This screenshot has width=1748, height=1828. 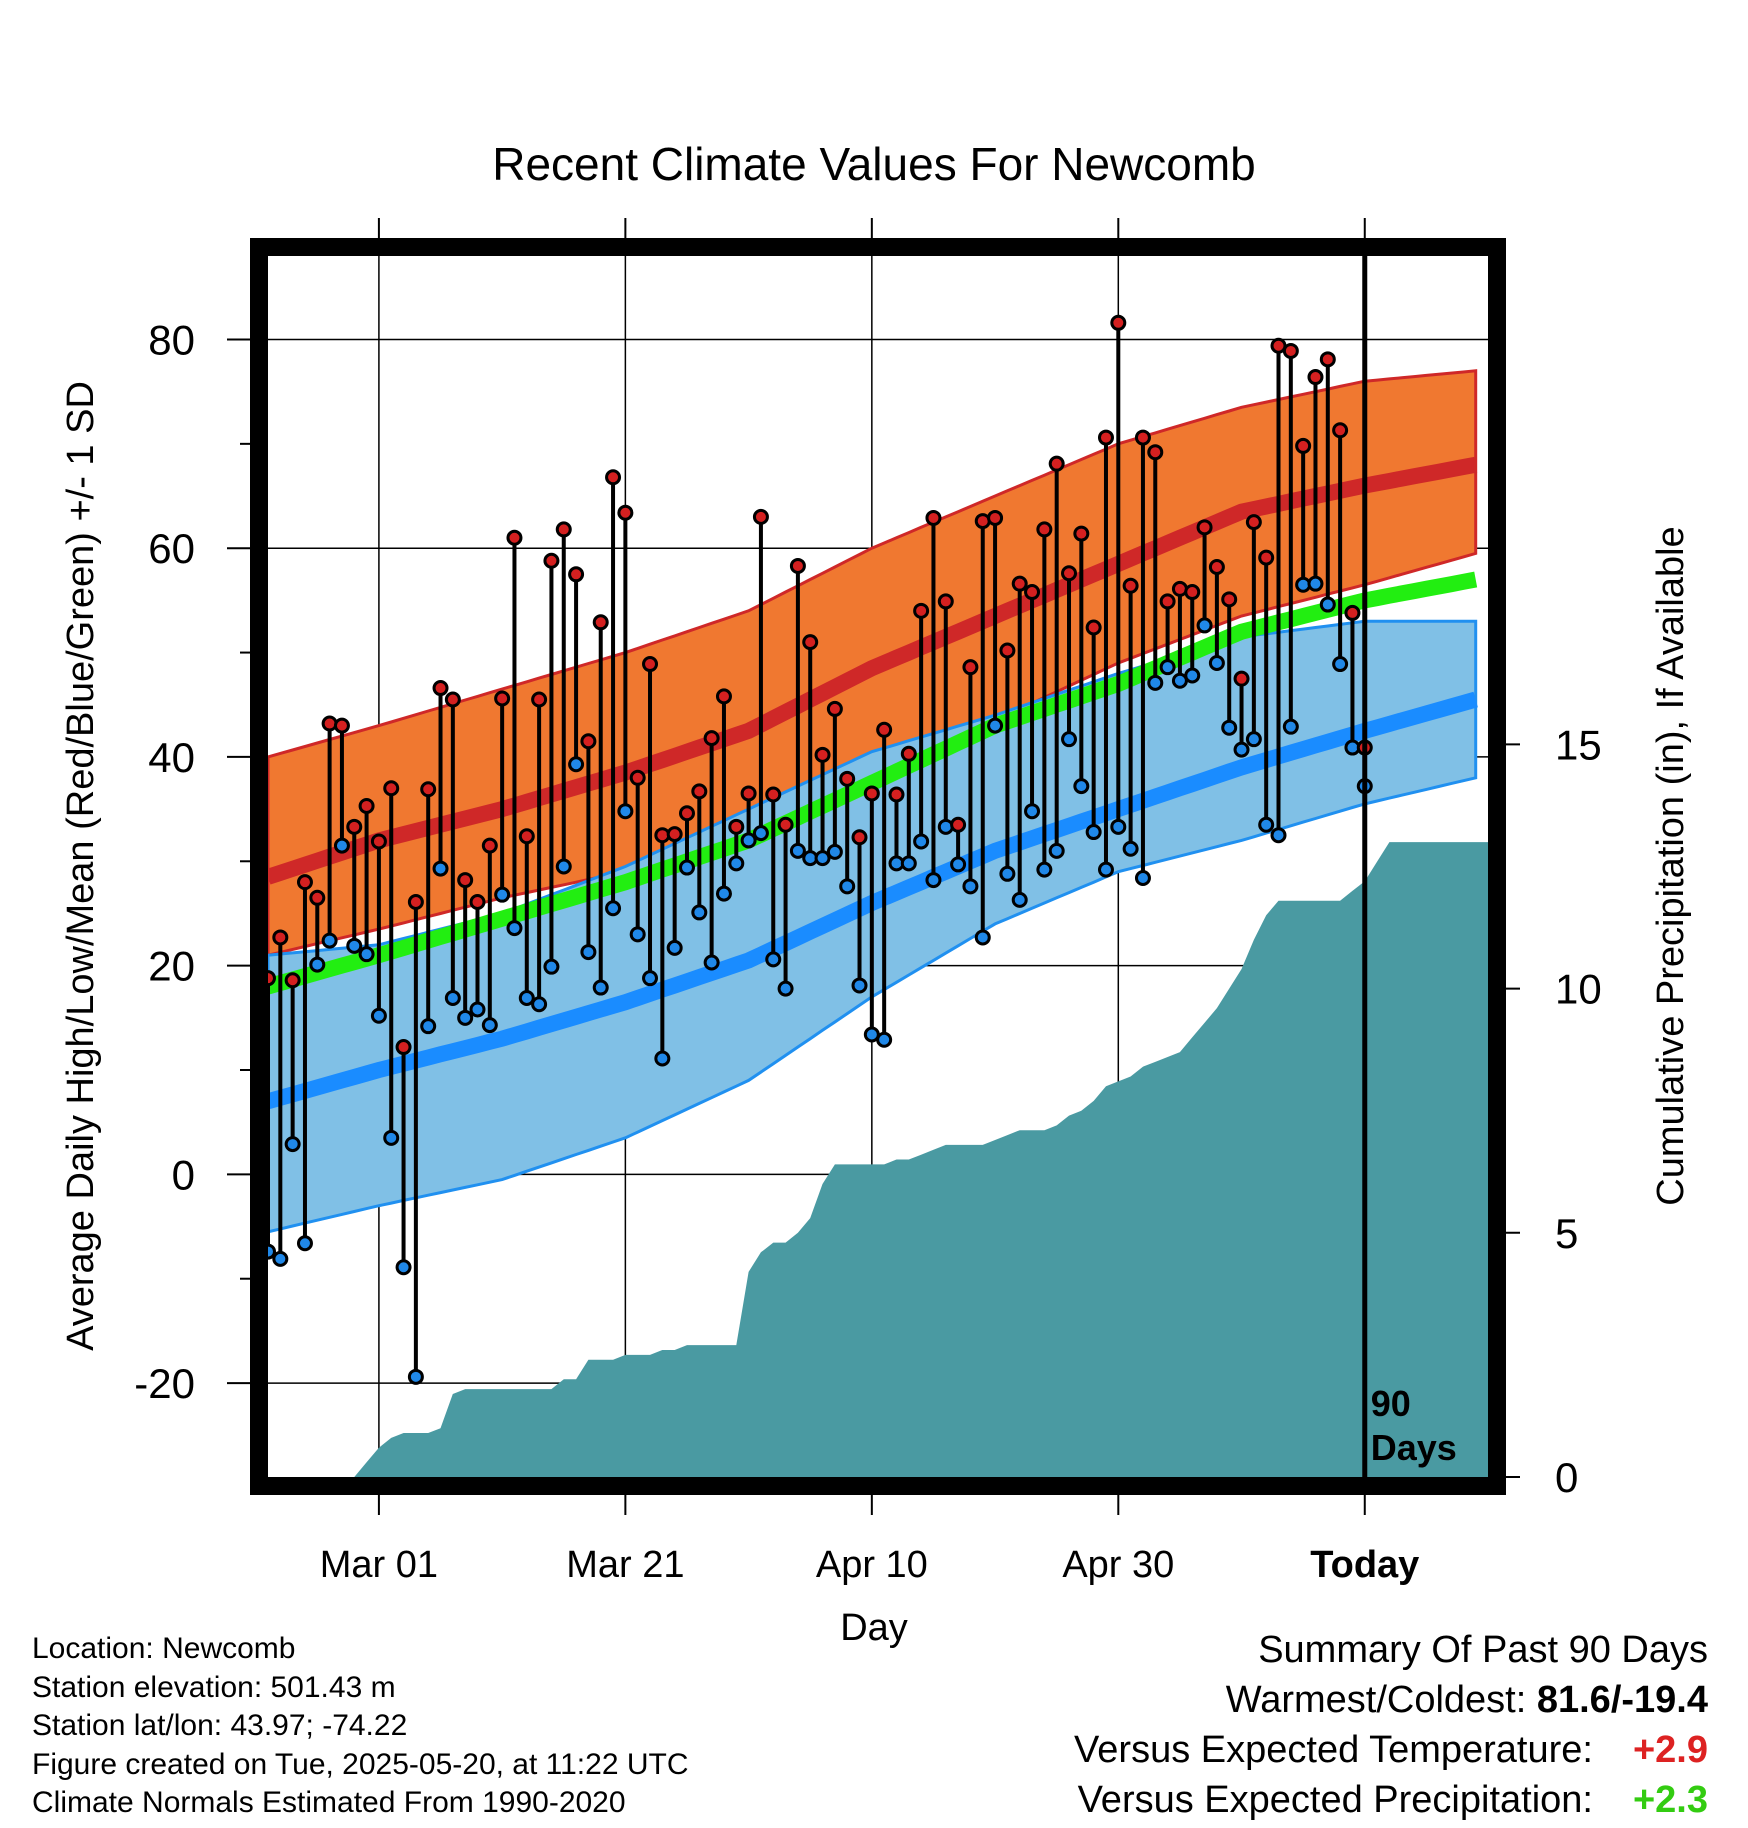 I want to click on y-tick-label: -20, so click(x=164, y=1383).